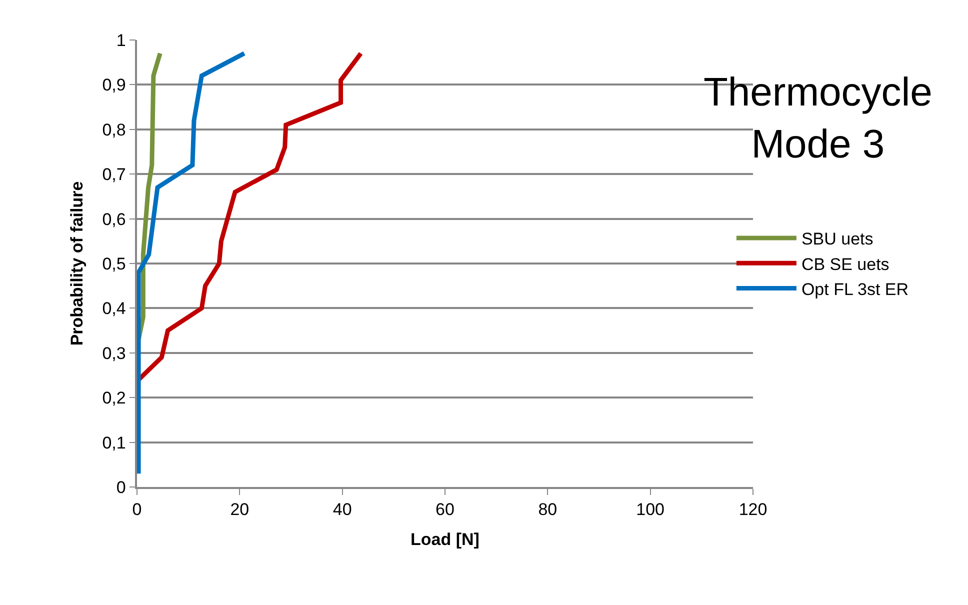  Describe the element at coordinates (114, 85) in the screenshot. I see `y-tick-label: 0,9` at that location.